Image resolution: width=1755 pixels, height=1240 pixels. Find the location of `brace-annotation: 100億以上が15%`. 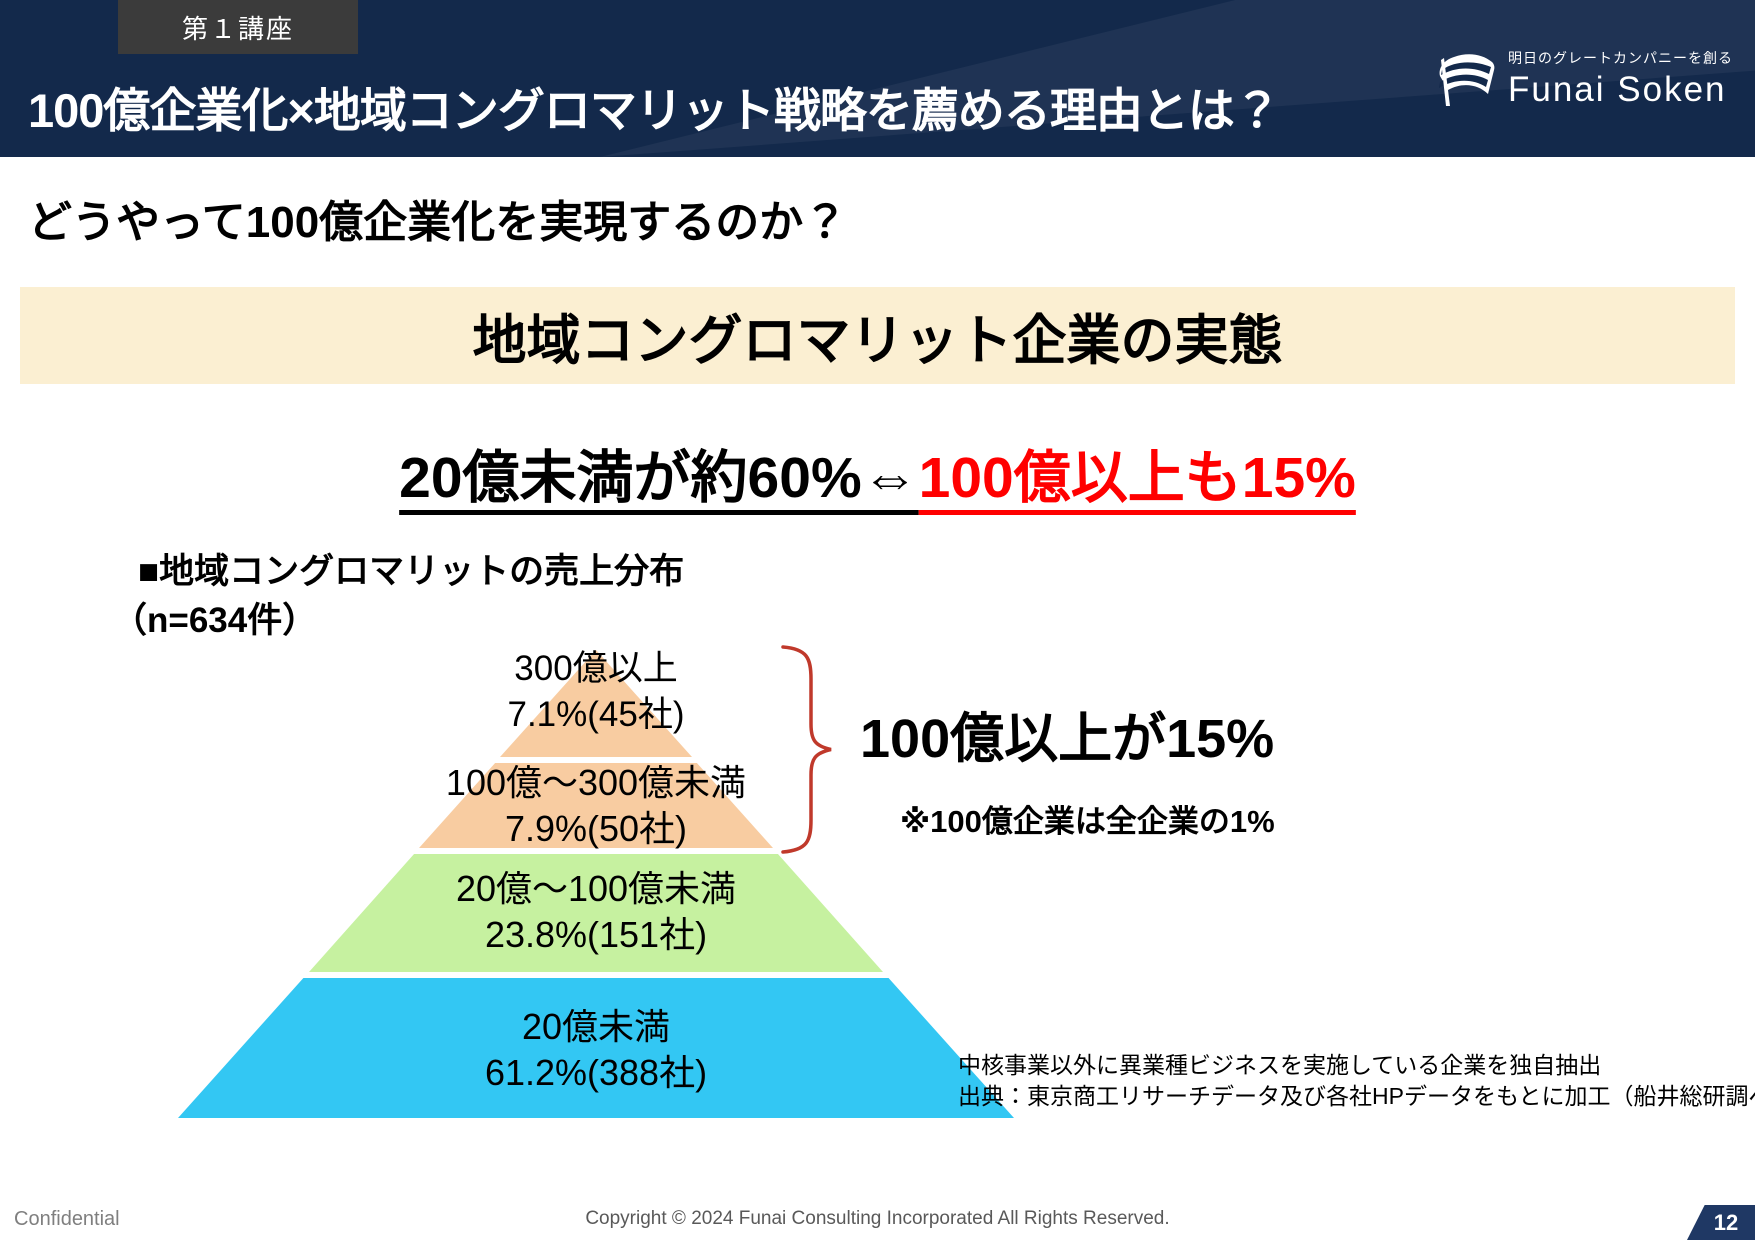

brace-annotation: 100億以上が15% is located at coordinates (1067, 739).